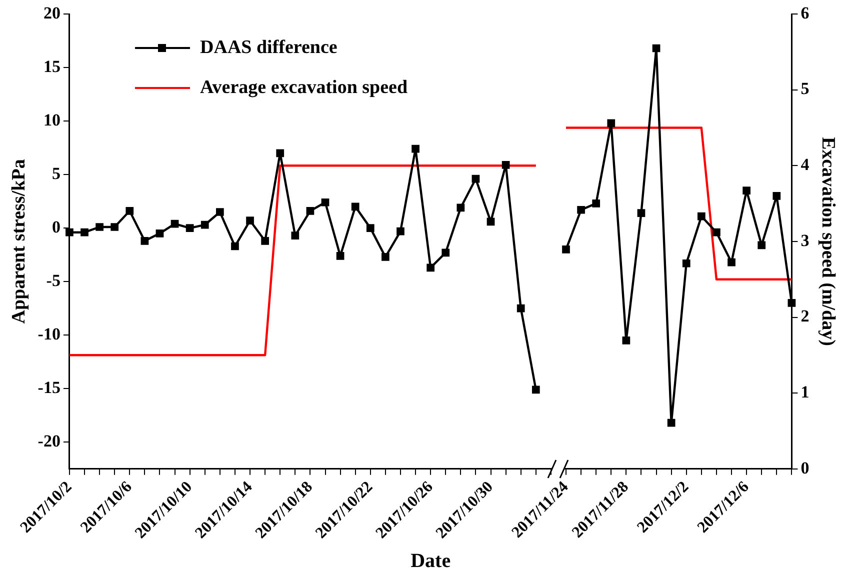  I want to click on y-tick-label: 15, so click(51, 66).